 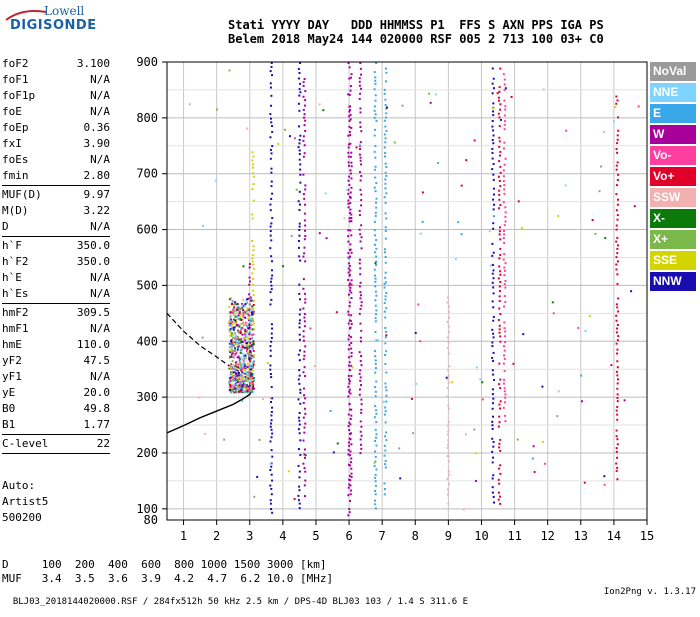 I want to click on y-tick-label: 800, so click(x=147, y=118).